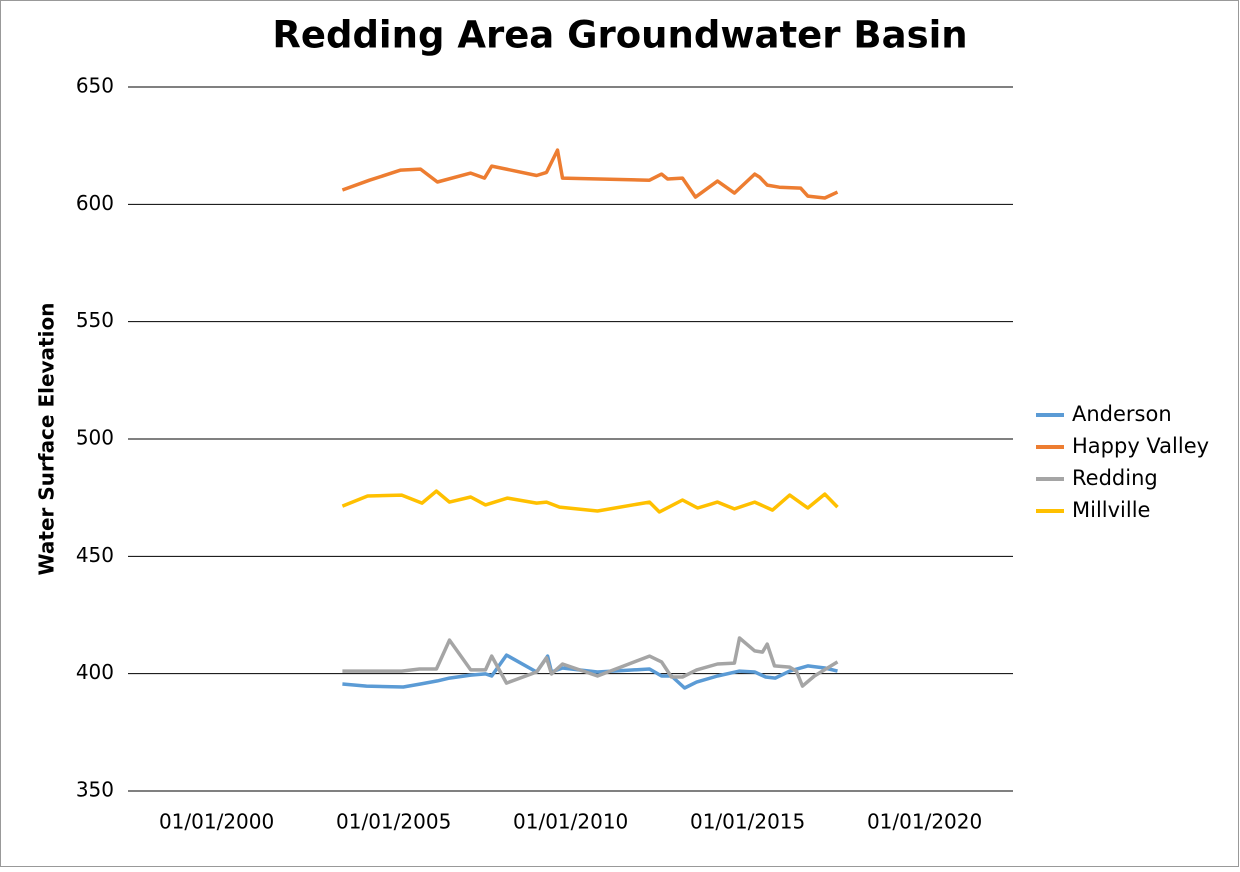 The image size is (1240, 872). I want to click on chart-title: Redding Area Groundwater Basin, so click(619, 35).